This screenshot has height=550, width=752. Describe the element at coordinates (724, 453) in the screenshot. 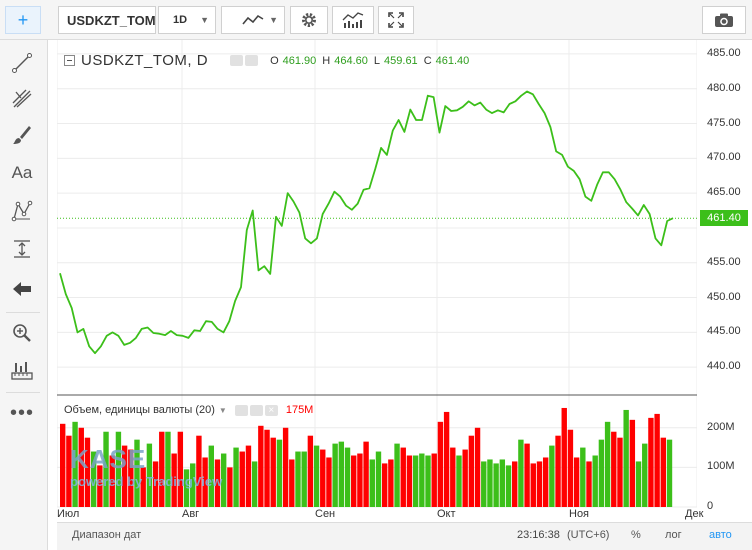

I see `volume-axis: 200M 100M 0` at that location.